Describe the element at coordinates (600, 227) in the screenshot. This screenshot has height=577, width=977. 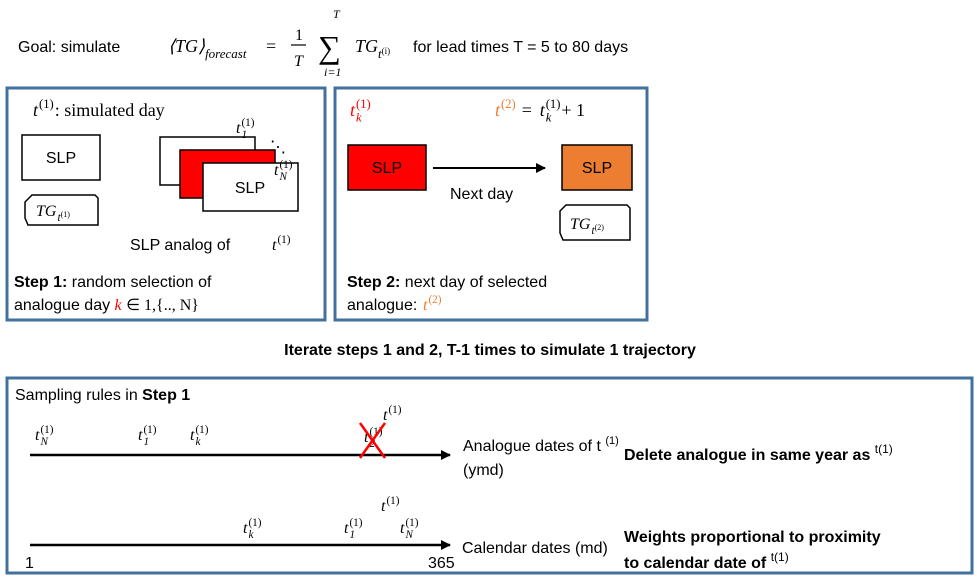
I see `math-subsup: (2)` at that location.